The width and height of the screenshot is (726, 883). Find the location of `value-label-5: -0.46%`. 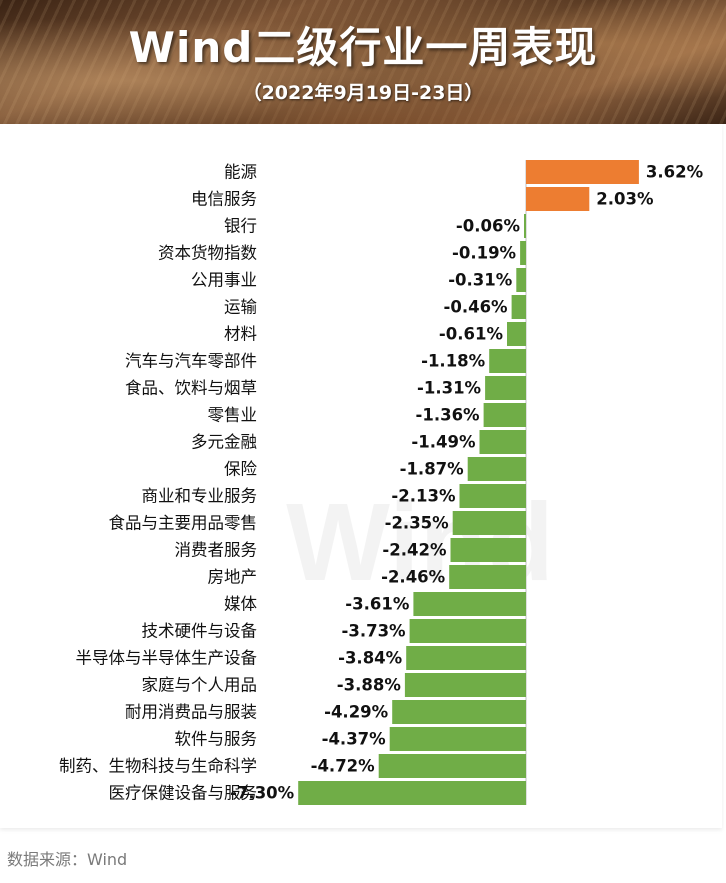

value-label-5: -0.46% is located at coordinates (476, 307).